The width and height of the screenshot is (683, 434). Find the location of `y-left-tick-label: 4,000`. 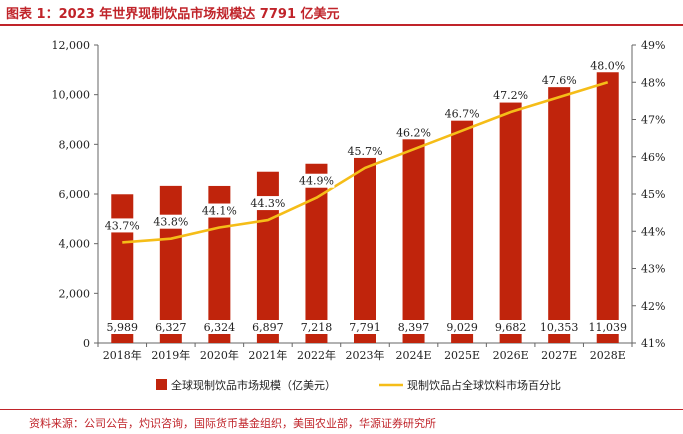

y-left-tick-label: 4,000 is located at coordinates (75, 244).